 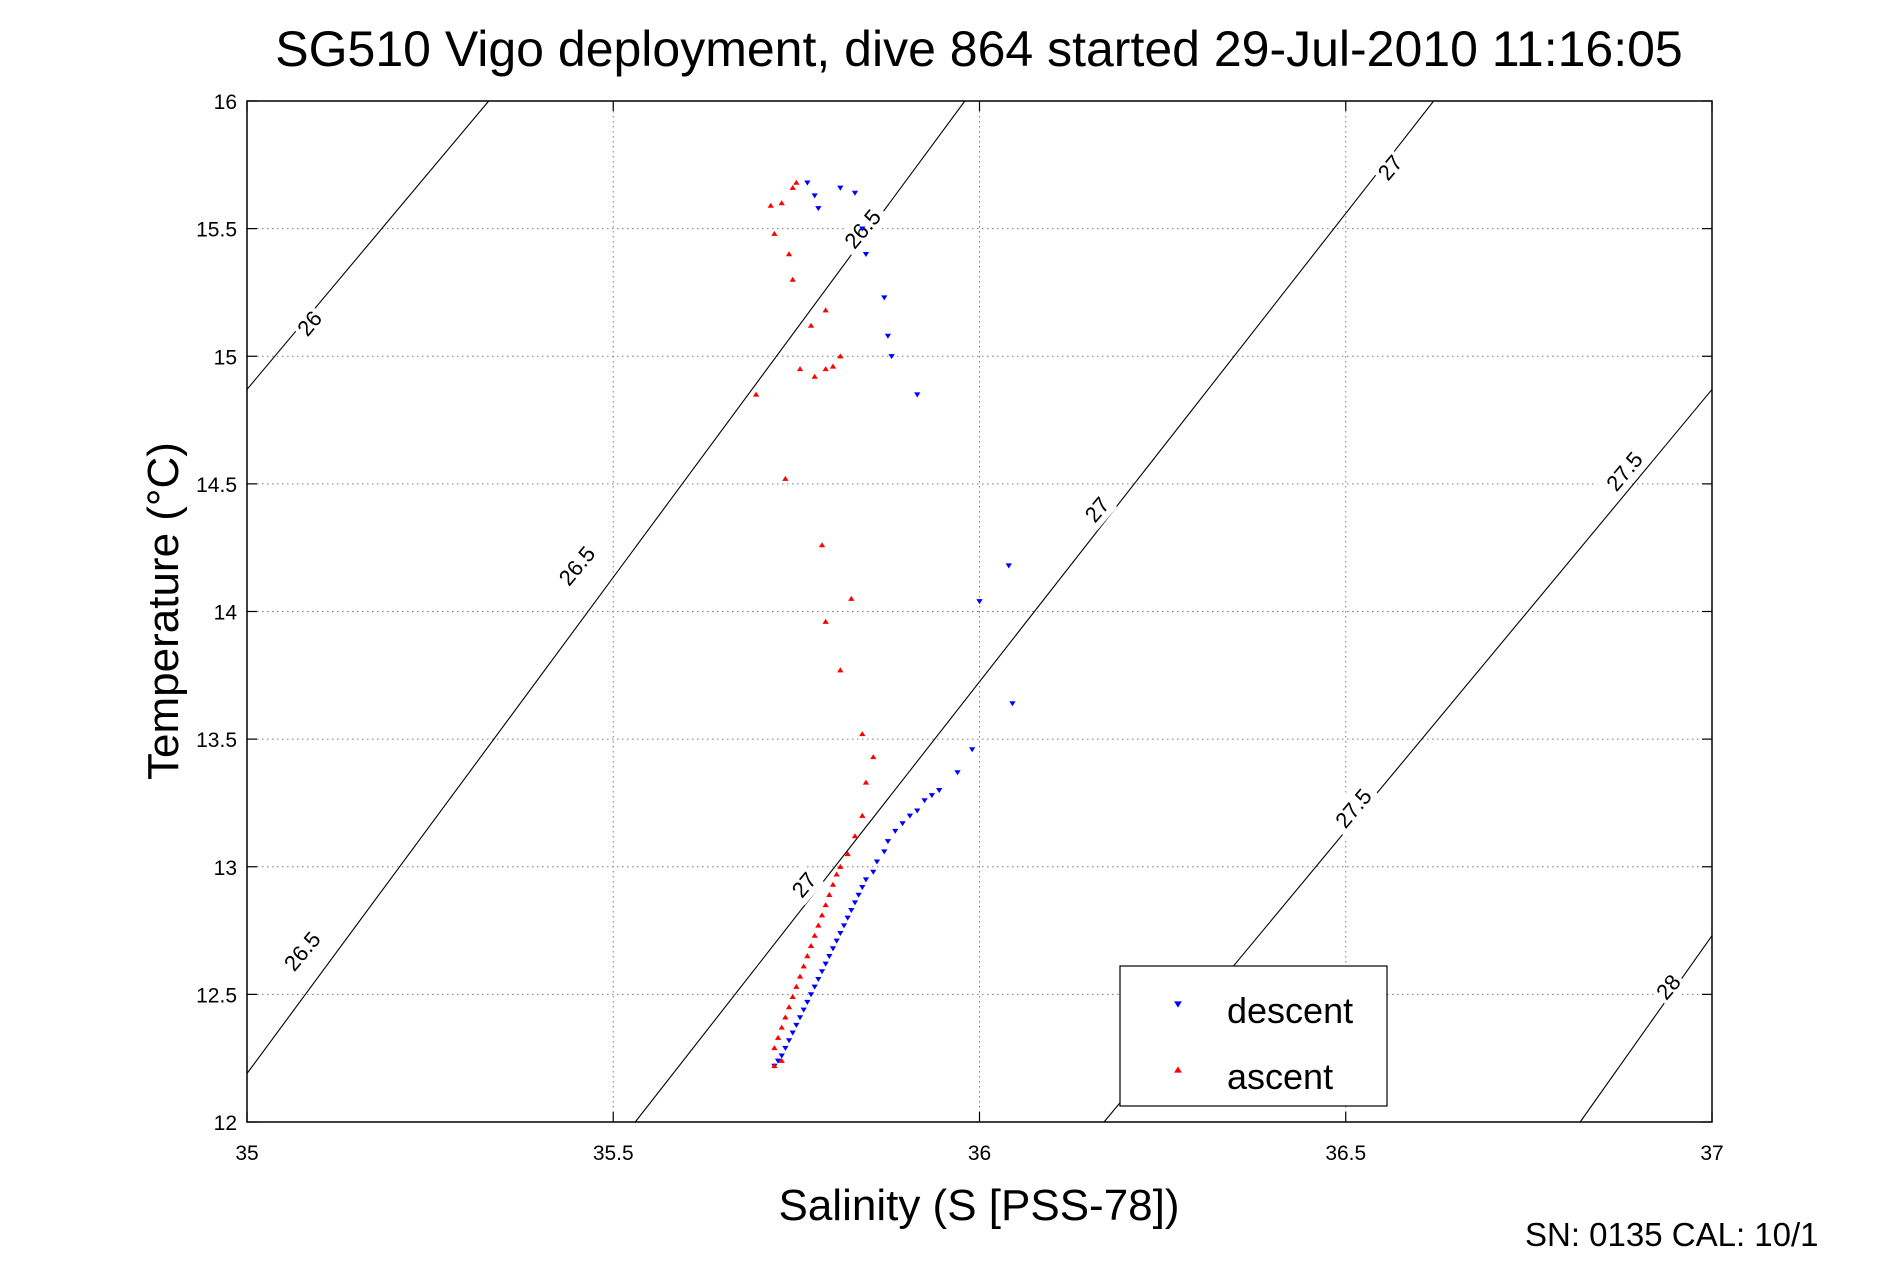 I want to click on legend-box, so click(x=1253, y=1036).